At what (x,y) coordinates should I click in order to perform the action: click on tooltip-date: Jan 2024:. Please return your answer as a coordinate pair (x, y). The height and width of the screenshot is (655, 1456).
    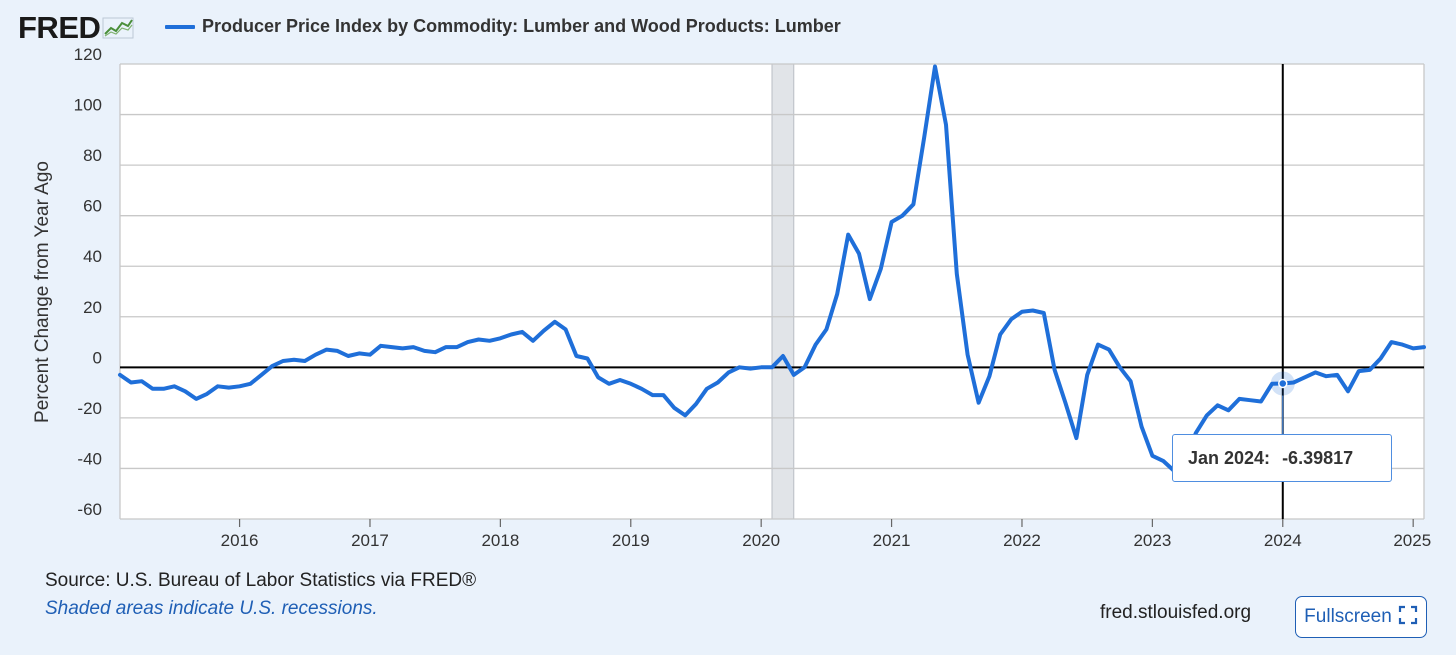
    Looking at the image, I should click on (1229, 457).